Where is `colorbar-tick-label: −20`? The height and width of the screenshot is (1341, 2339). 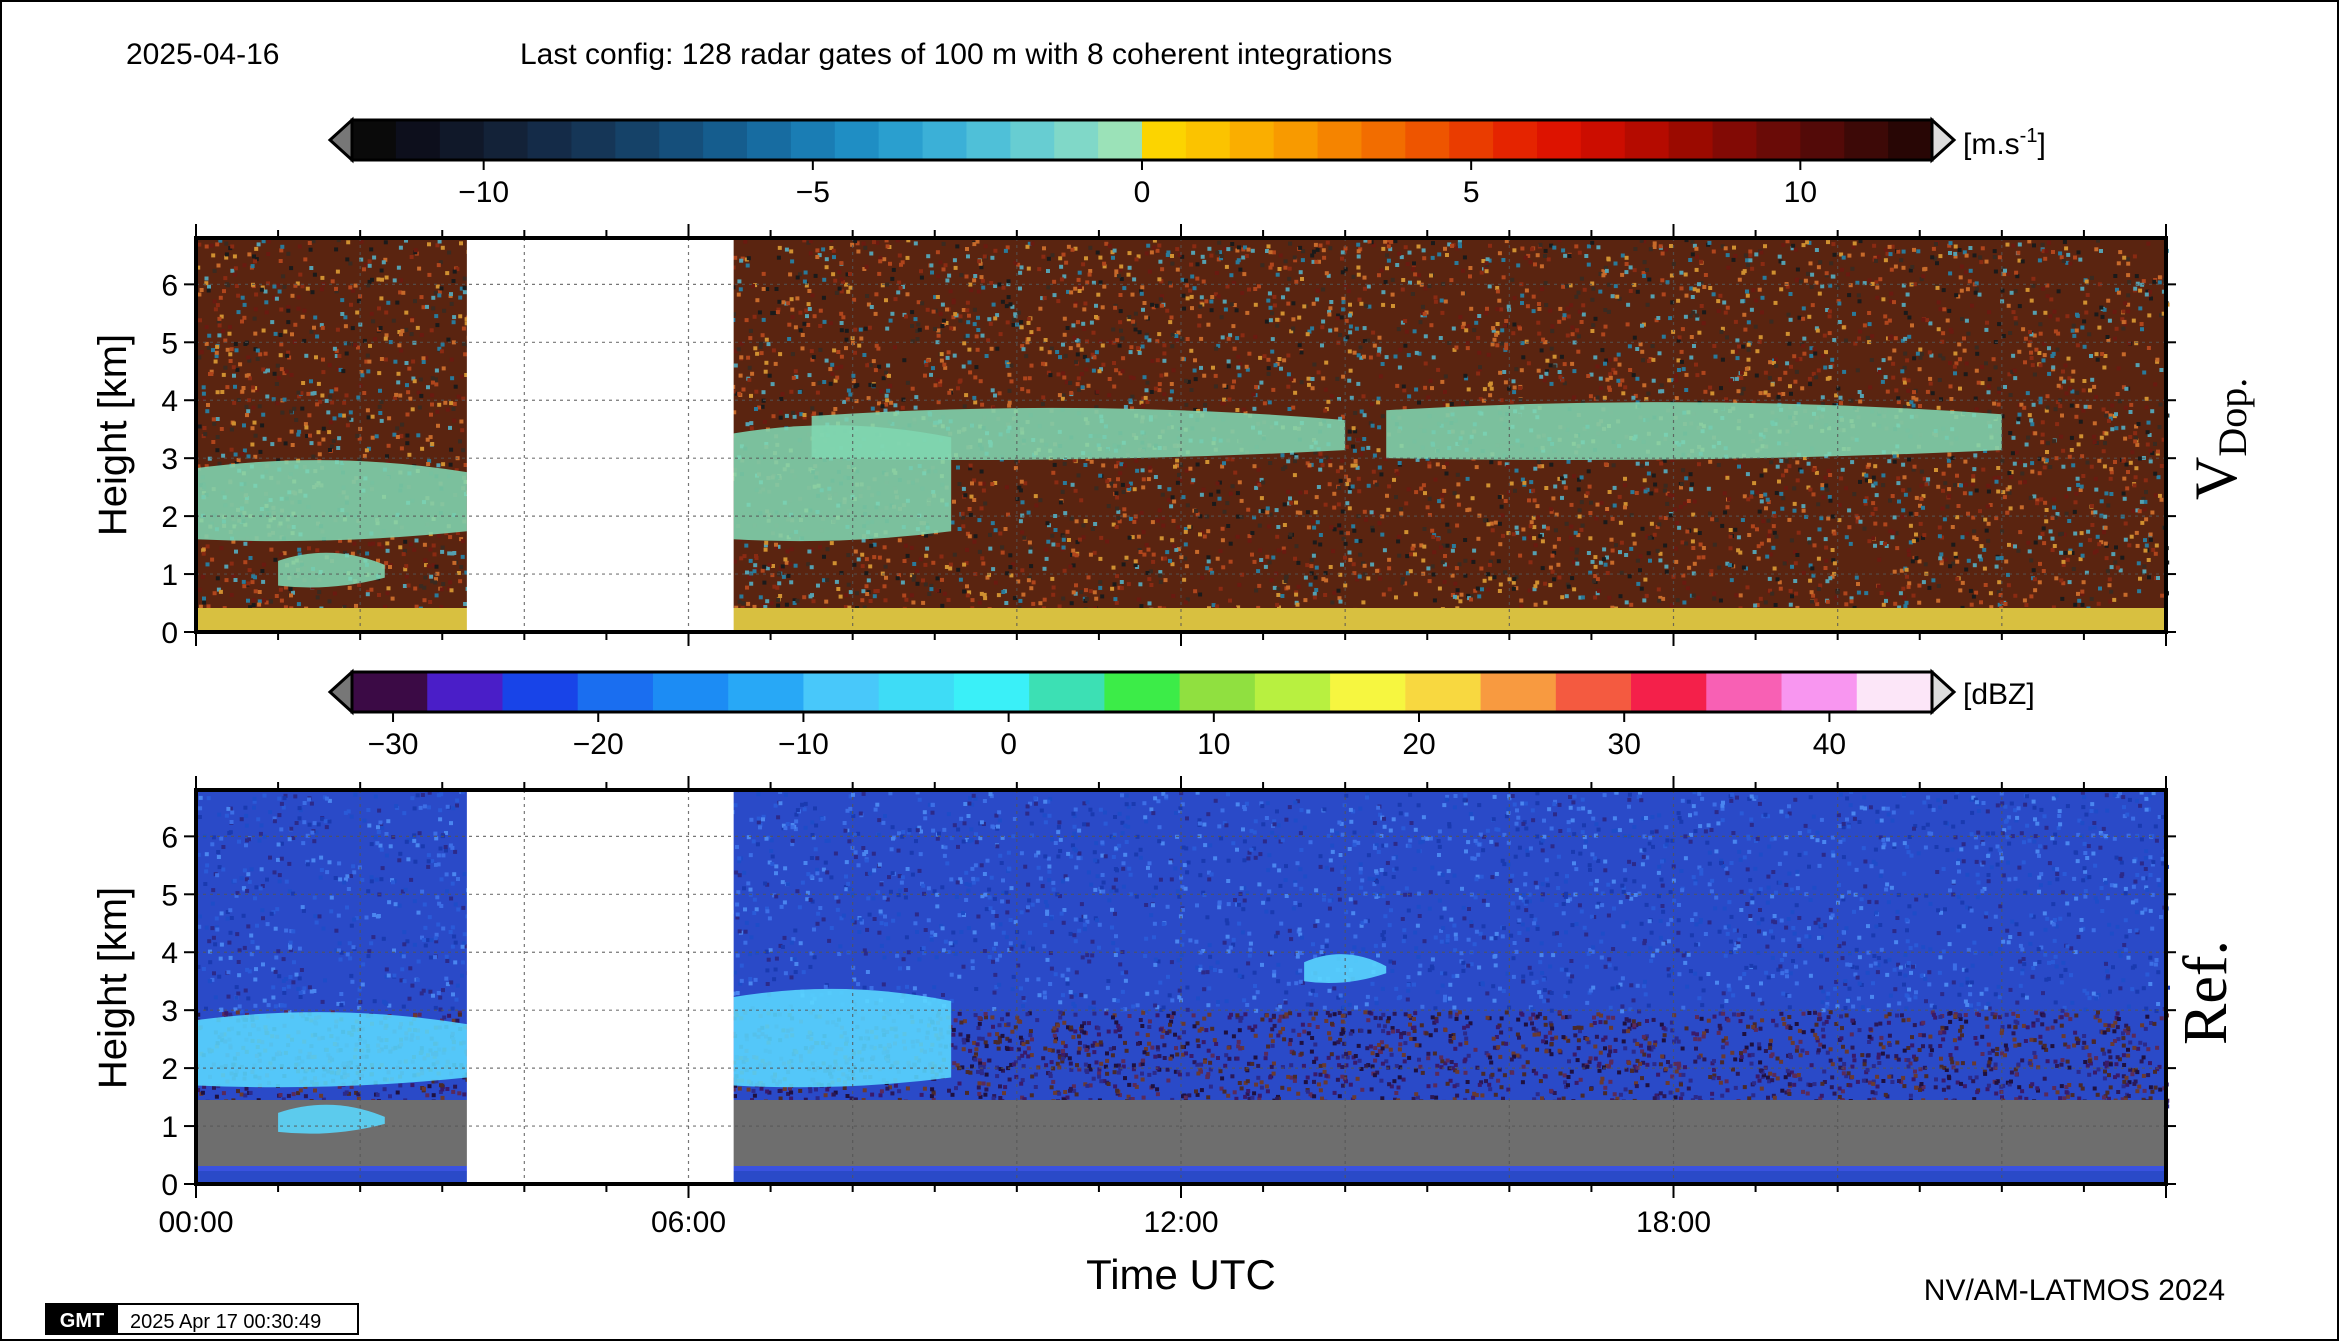
colorbar-tick-label: −20 is located at coordinates (598, 744).